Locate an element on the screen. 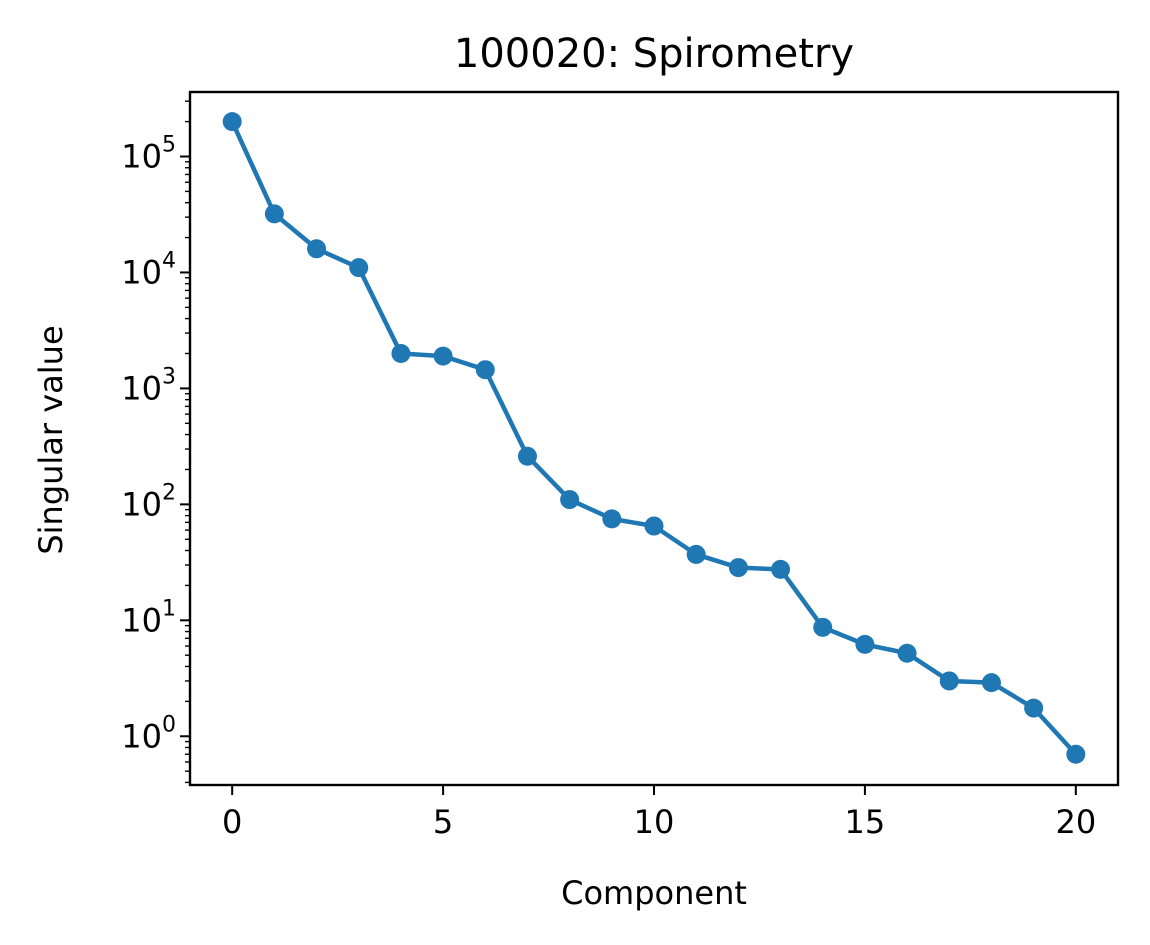 This screenshot has width=1150, height=945. x-tick-label: 0 is located at coordinates (232, 822).